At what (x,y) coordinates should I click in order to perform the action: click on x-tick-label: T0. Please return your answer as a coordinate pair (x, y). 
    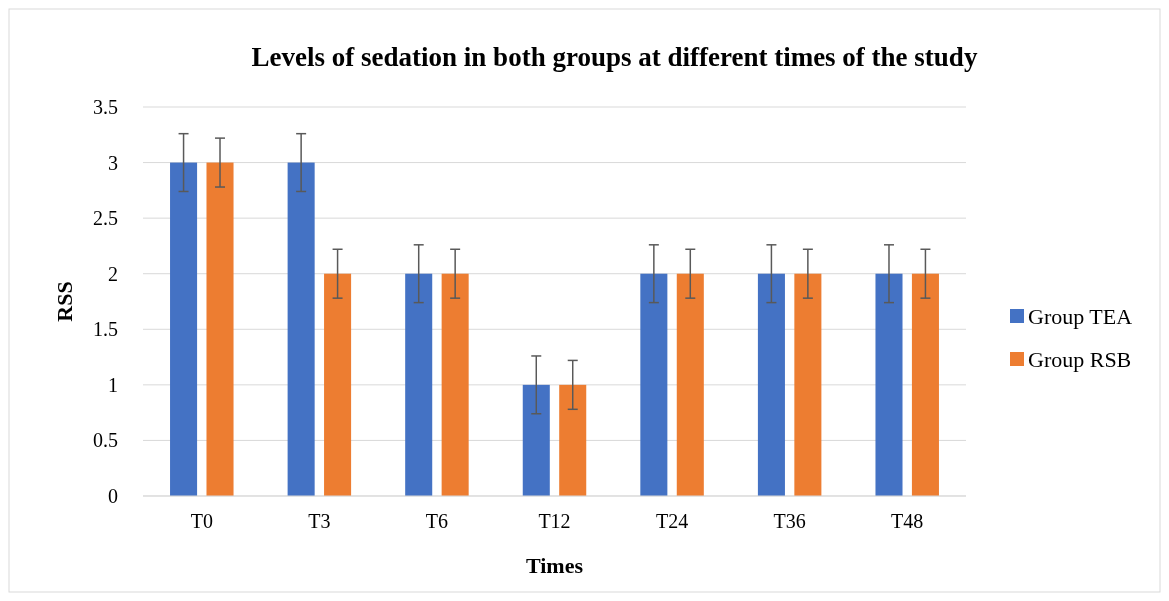
    Looking at the image, I should click on (201, 521).